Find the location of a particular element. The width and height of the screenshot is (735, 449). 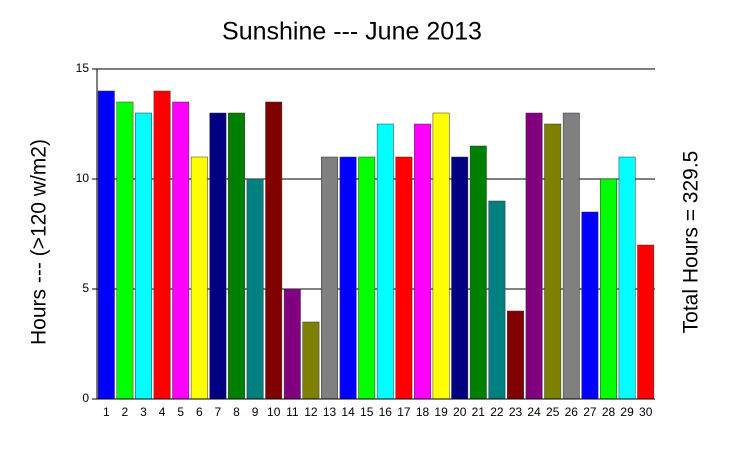

x-tick-label: 12 is located at coordinates (311, 412).